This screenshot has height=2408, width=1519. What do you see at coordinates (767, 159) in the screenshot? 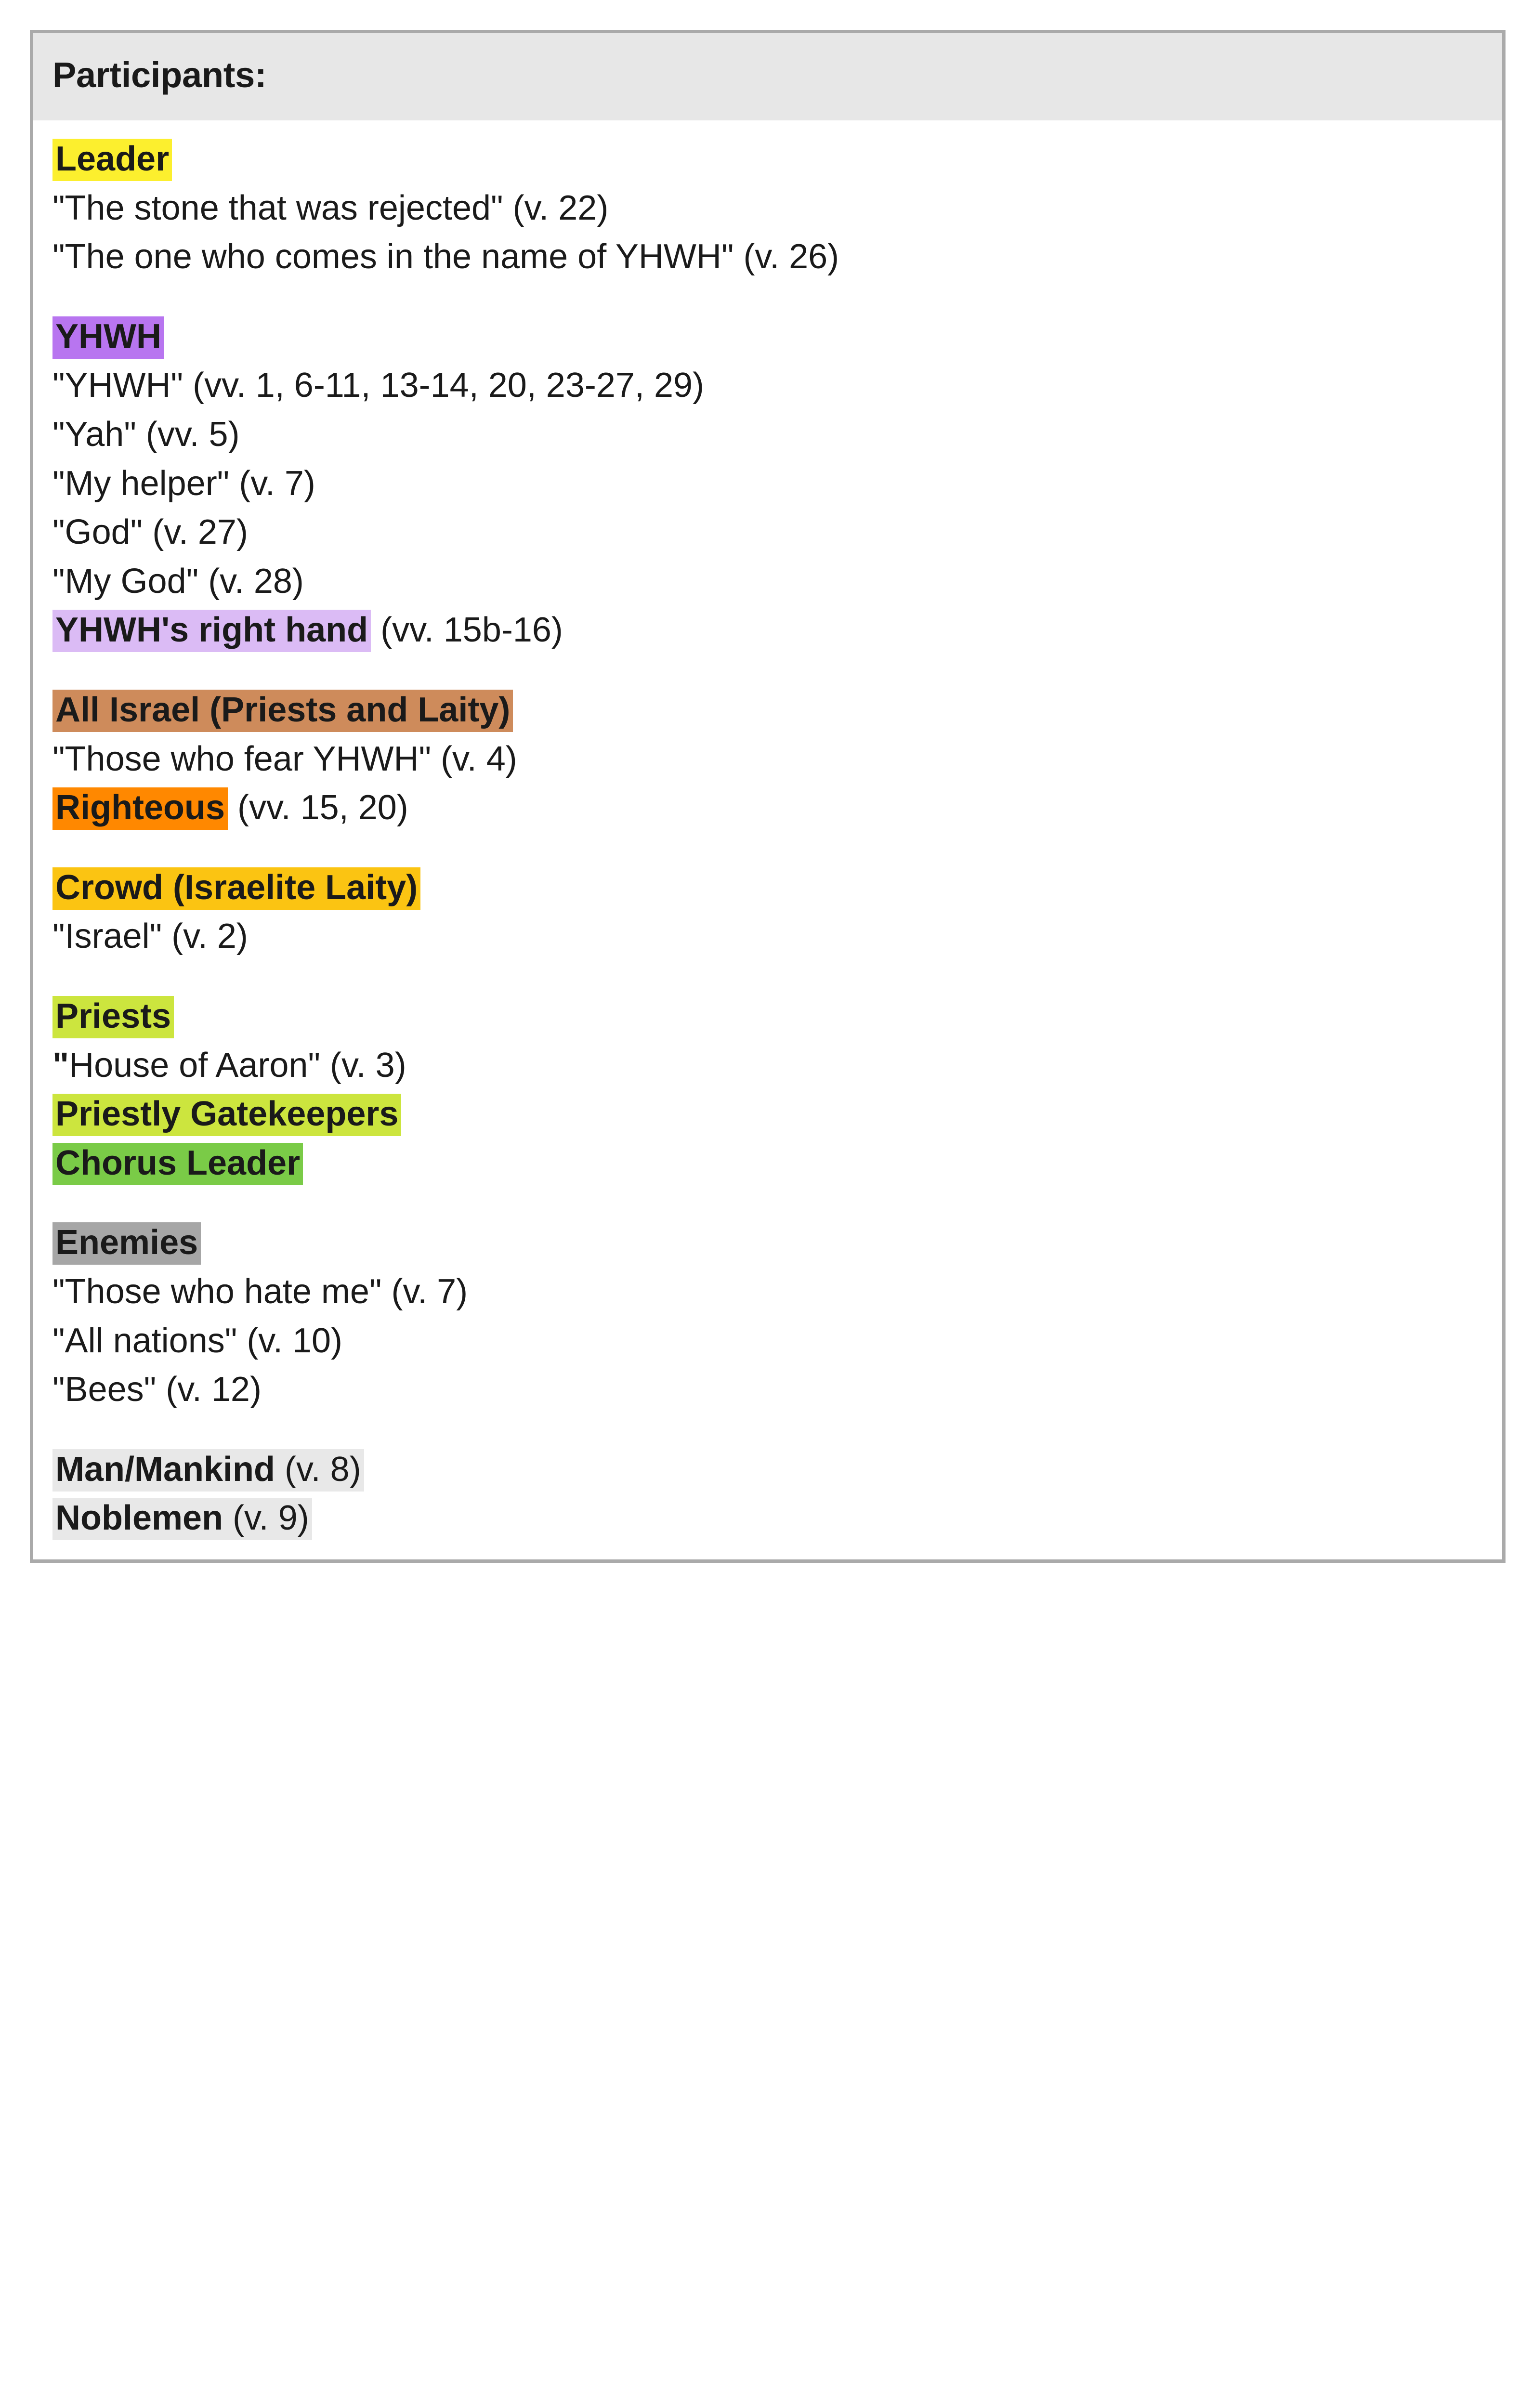
I see `participant-label-line: Leader` at bounding box center [767, 159].